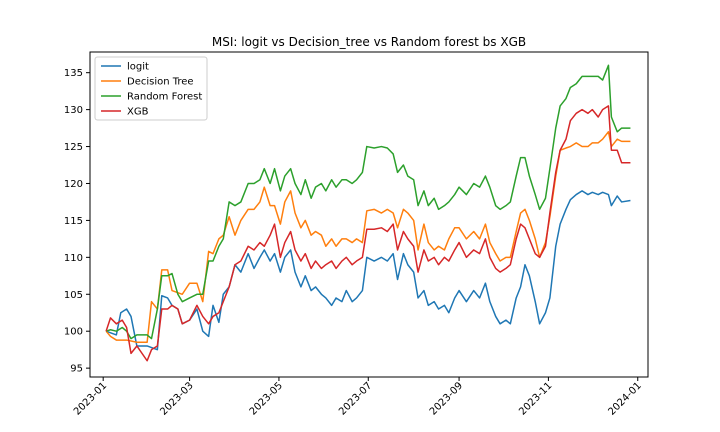 The height and width of the screenshot is (432, 720). I want to click on y-axis: 95 100 105 110 115 120 125 130 135, so click(77, 221).